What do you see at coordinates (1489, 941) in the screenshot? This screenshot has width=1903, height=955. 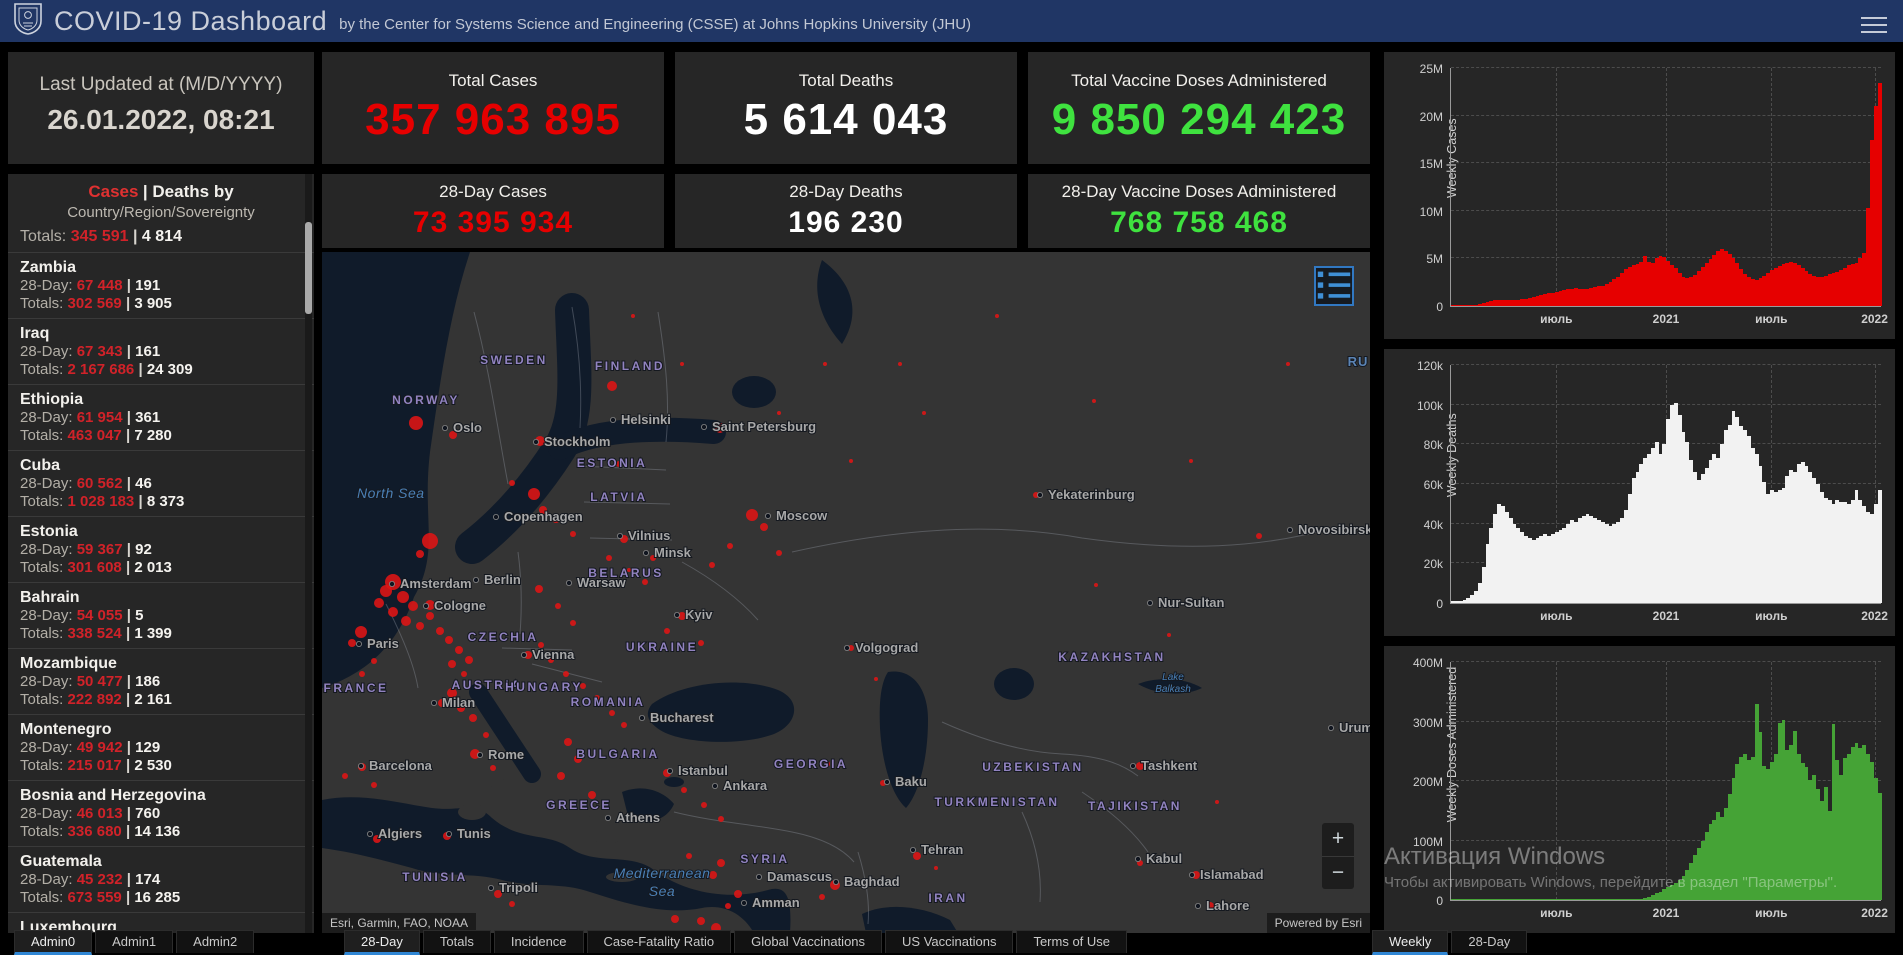 I see `tab-28-day: 28-Day` at bounding box center [1489, 941].